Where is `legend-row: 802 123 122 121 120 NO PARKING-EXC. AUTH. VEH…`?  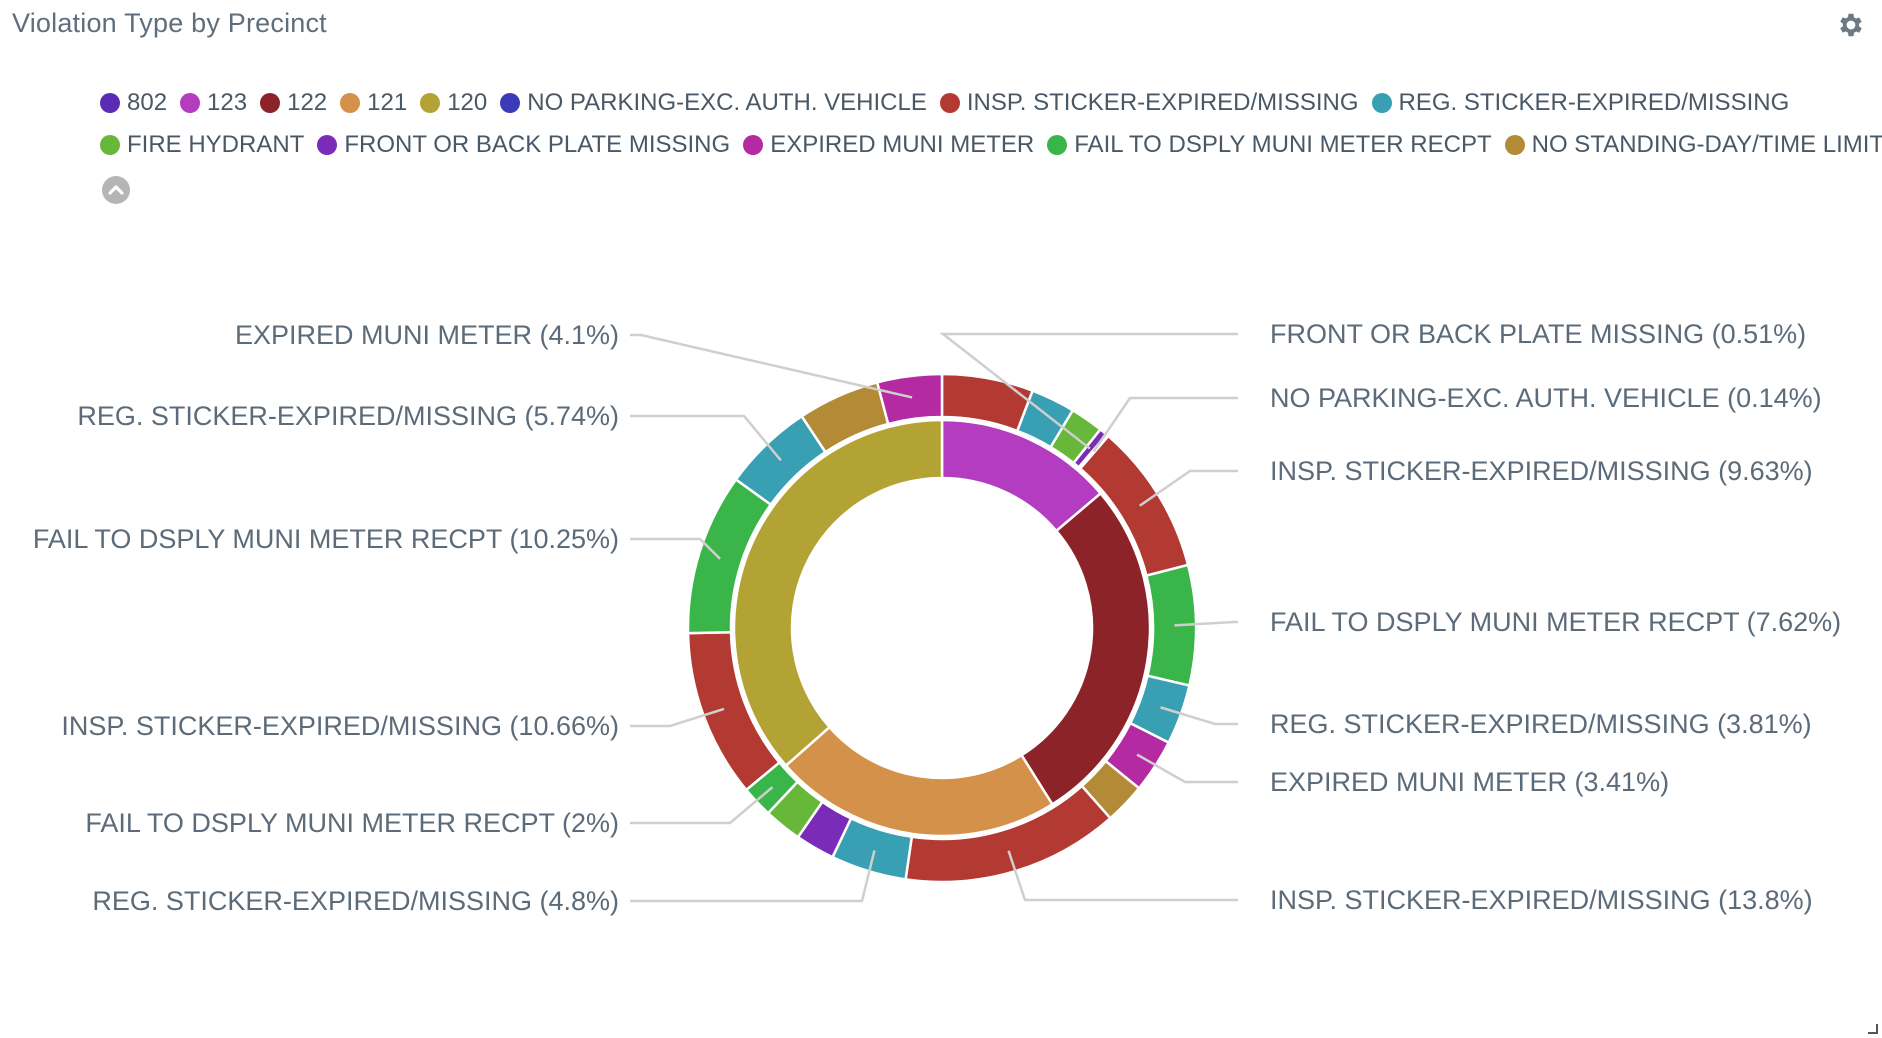 legend-row: 802 123 122 121 120 NO PARKING-EXC. AUTH. VEH… is located at coordinates (970, 103).